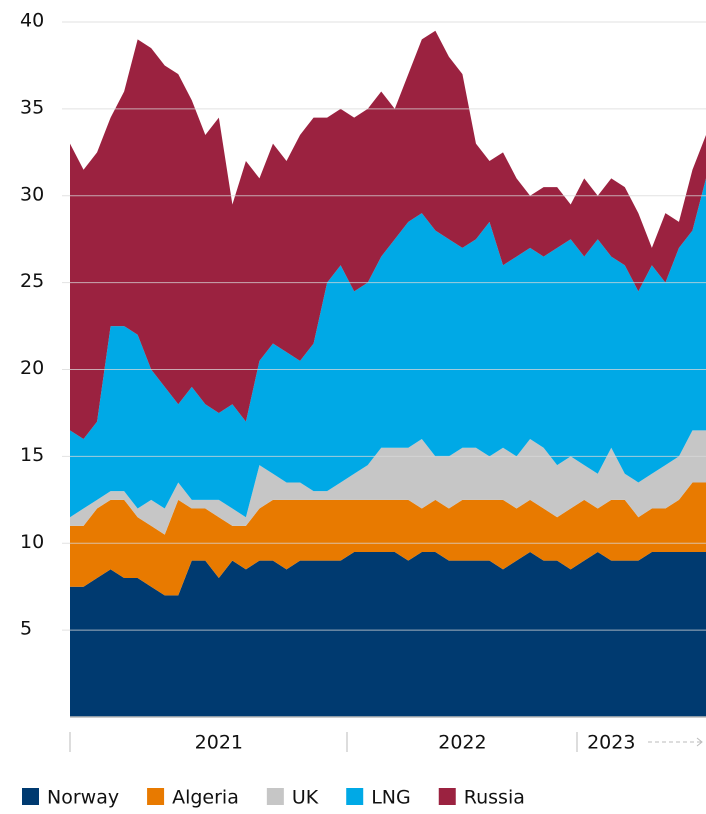  Describe the element at coordinates (32, 368) in the screenshot. I see `y-tick-label: 20` at that location.